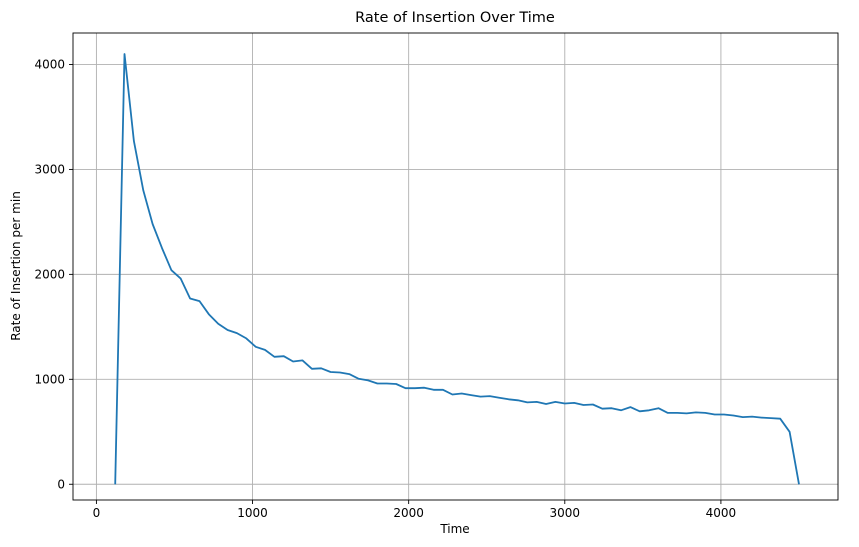 Image resolution: width=859 pixels, height=547 pixels. I want to click on x-tick-label: 1000, so click(252, 513).